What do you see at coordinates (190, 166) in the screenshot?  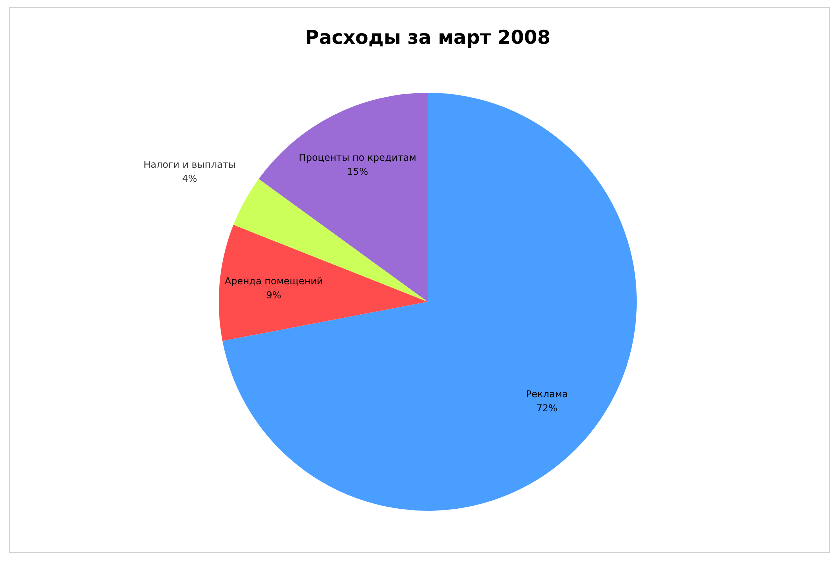 I see `slice-label: Налоги и выплаты` at bounding box center [190, 166].